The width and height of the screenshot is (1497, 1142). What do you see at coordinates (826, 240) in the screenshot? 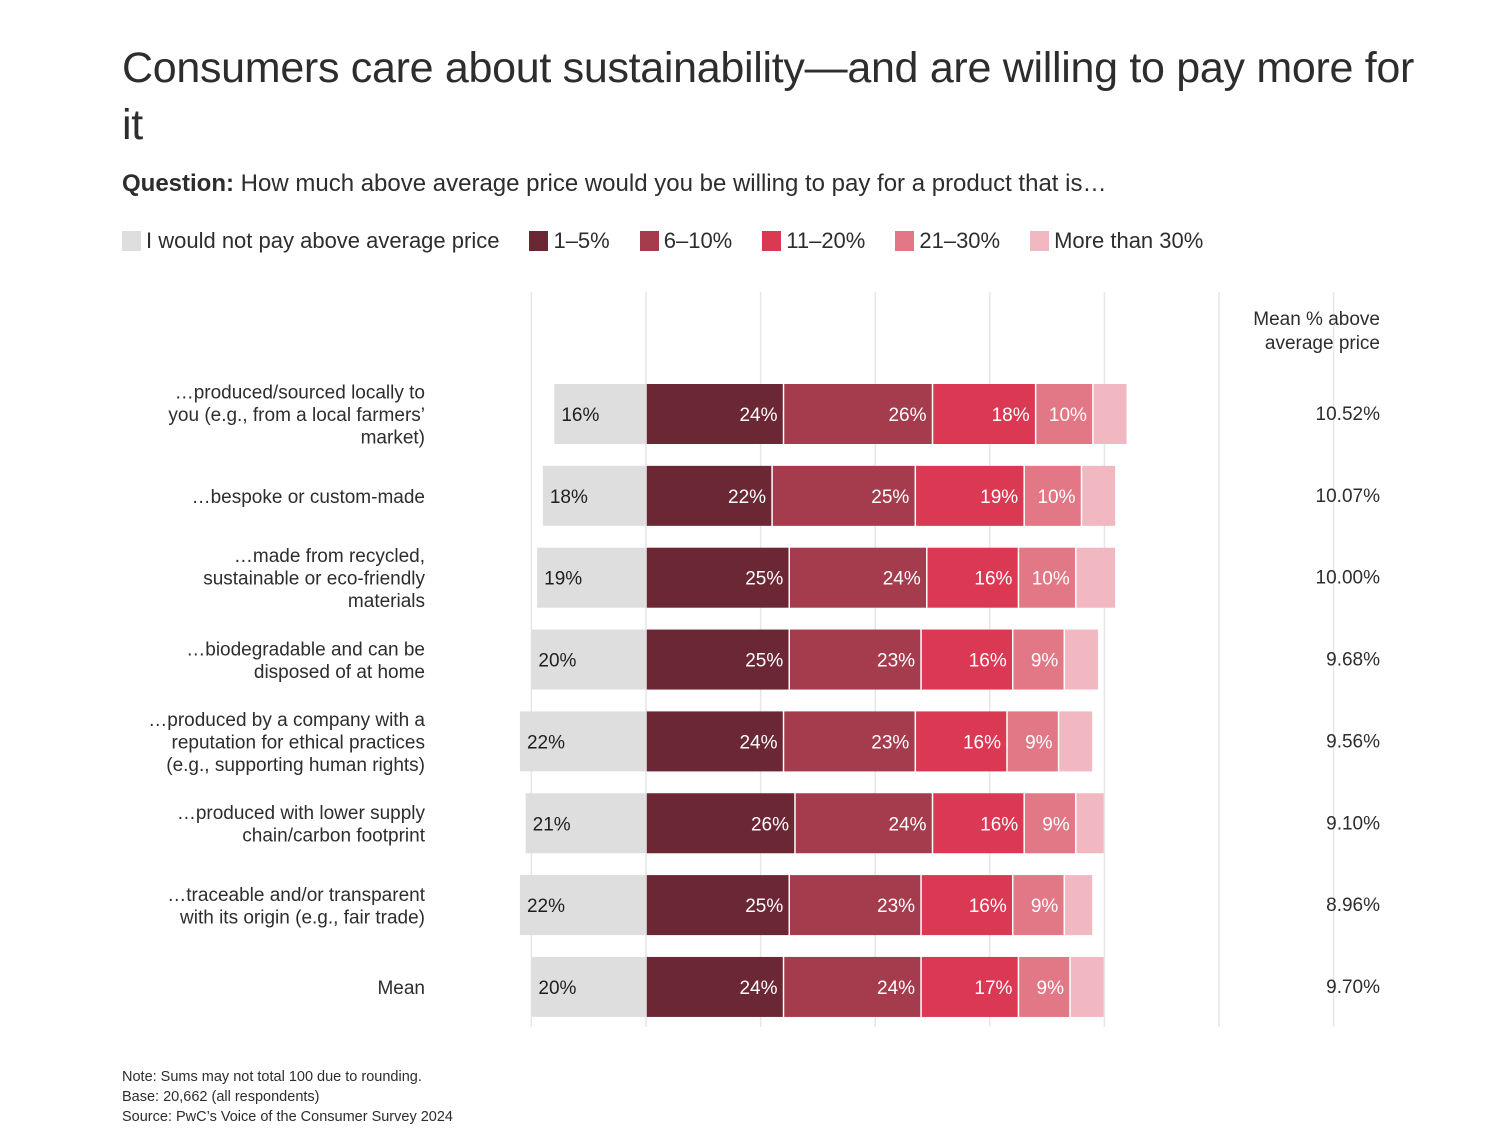
I see `legend-label: 11–20%` at bounding box center [826, 240].